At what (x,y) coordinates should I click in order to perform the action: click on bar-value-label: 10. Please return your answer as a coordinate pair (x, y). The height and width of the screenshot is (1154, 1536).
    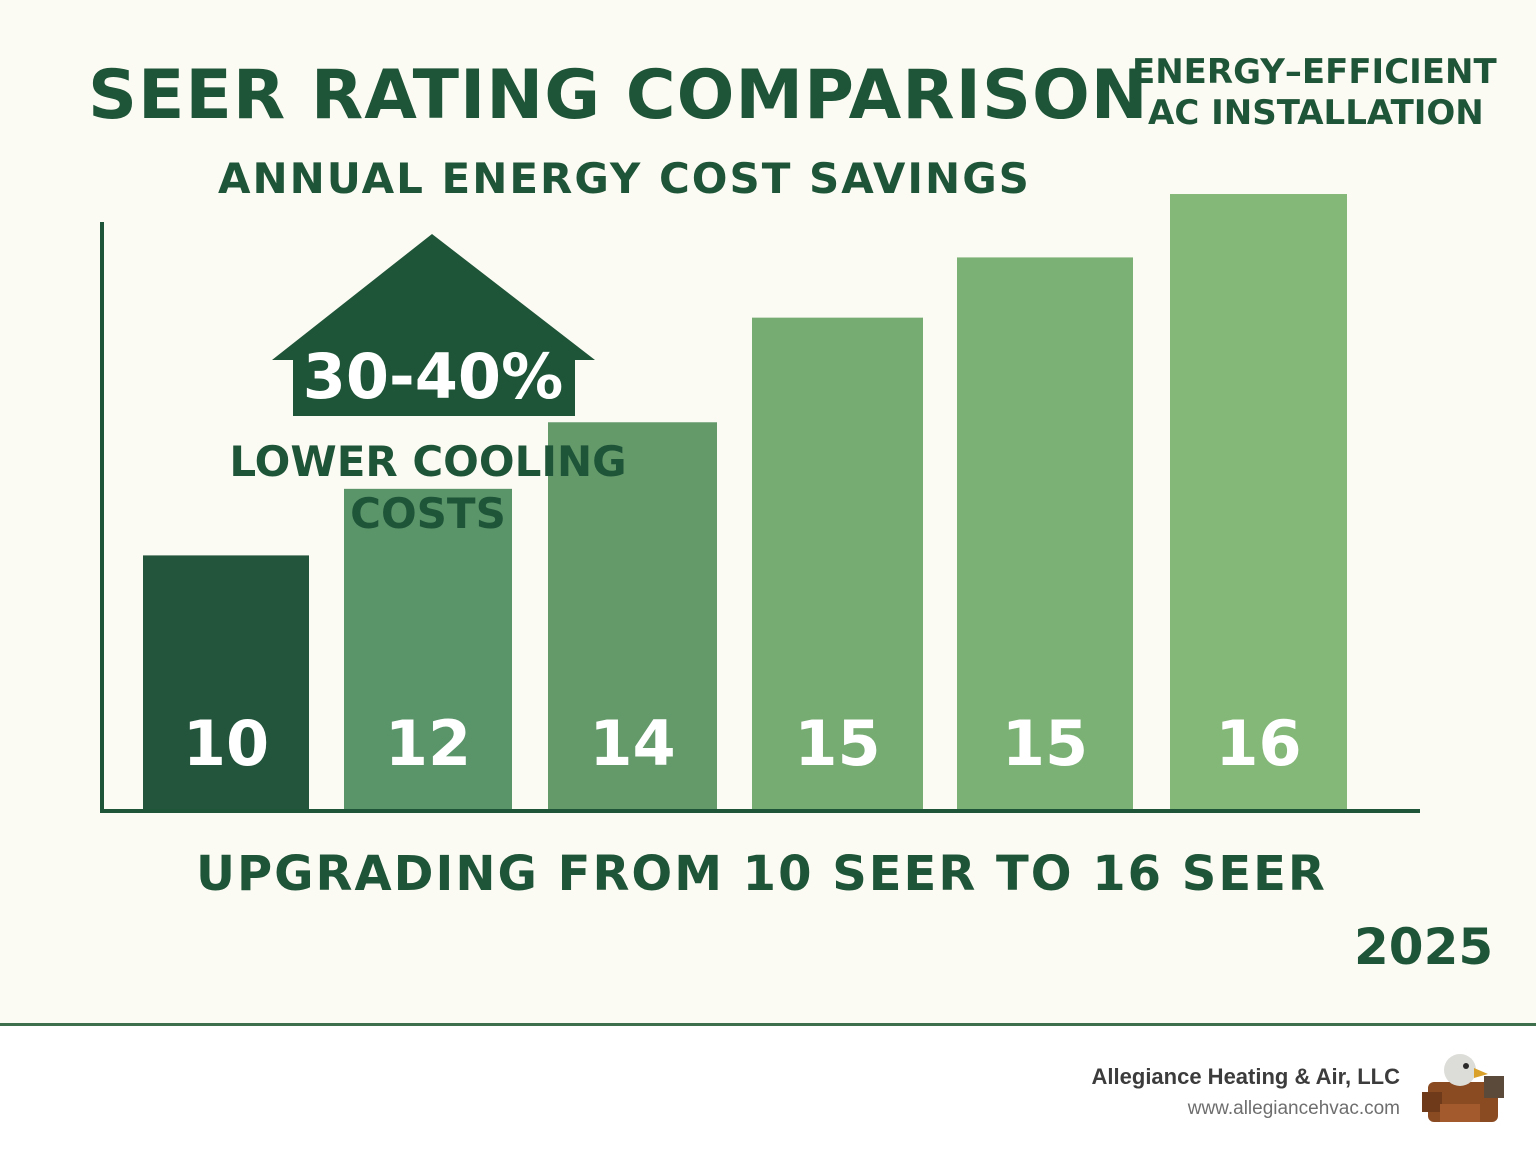
    Looking at the image, I should click on (226, 743).